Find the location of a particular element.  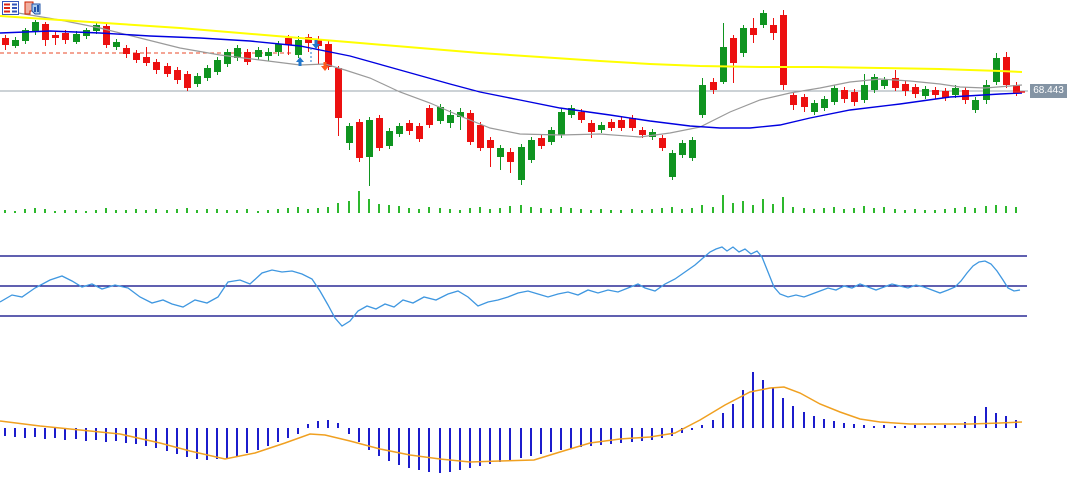

chart-toolbar is located at coordinates (21, 8).